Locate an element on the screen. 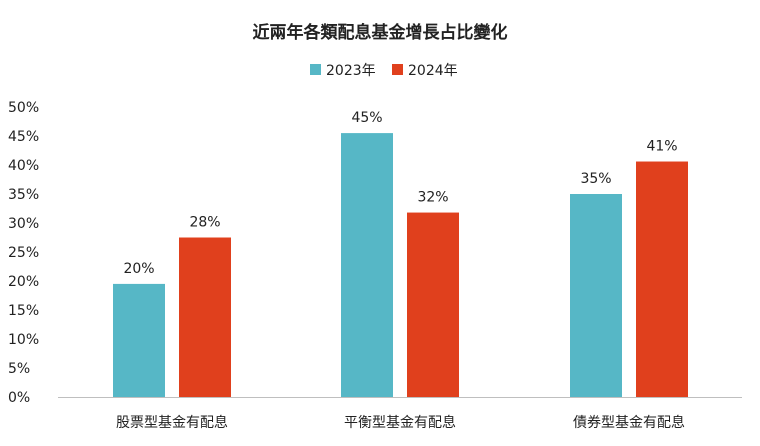  x-category-label: 股票型基金有配息 is located at coordinates (172, 422).